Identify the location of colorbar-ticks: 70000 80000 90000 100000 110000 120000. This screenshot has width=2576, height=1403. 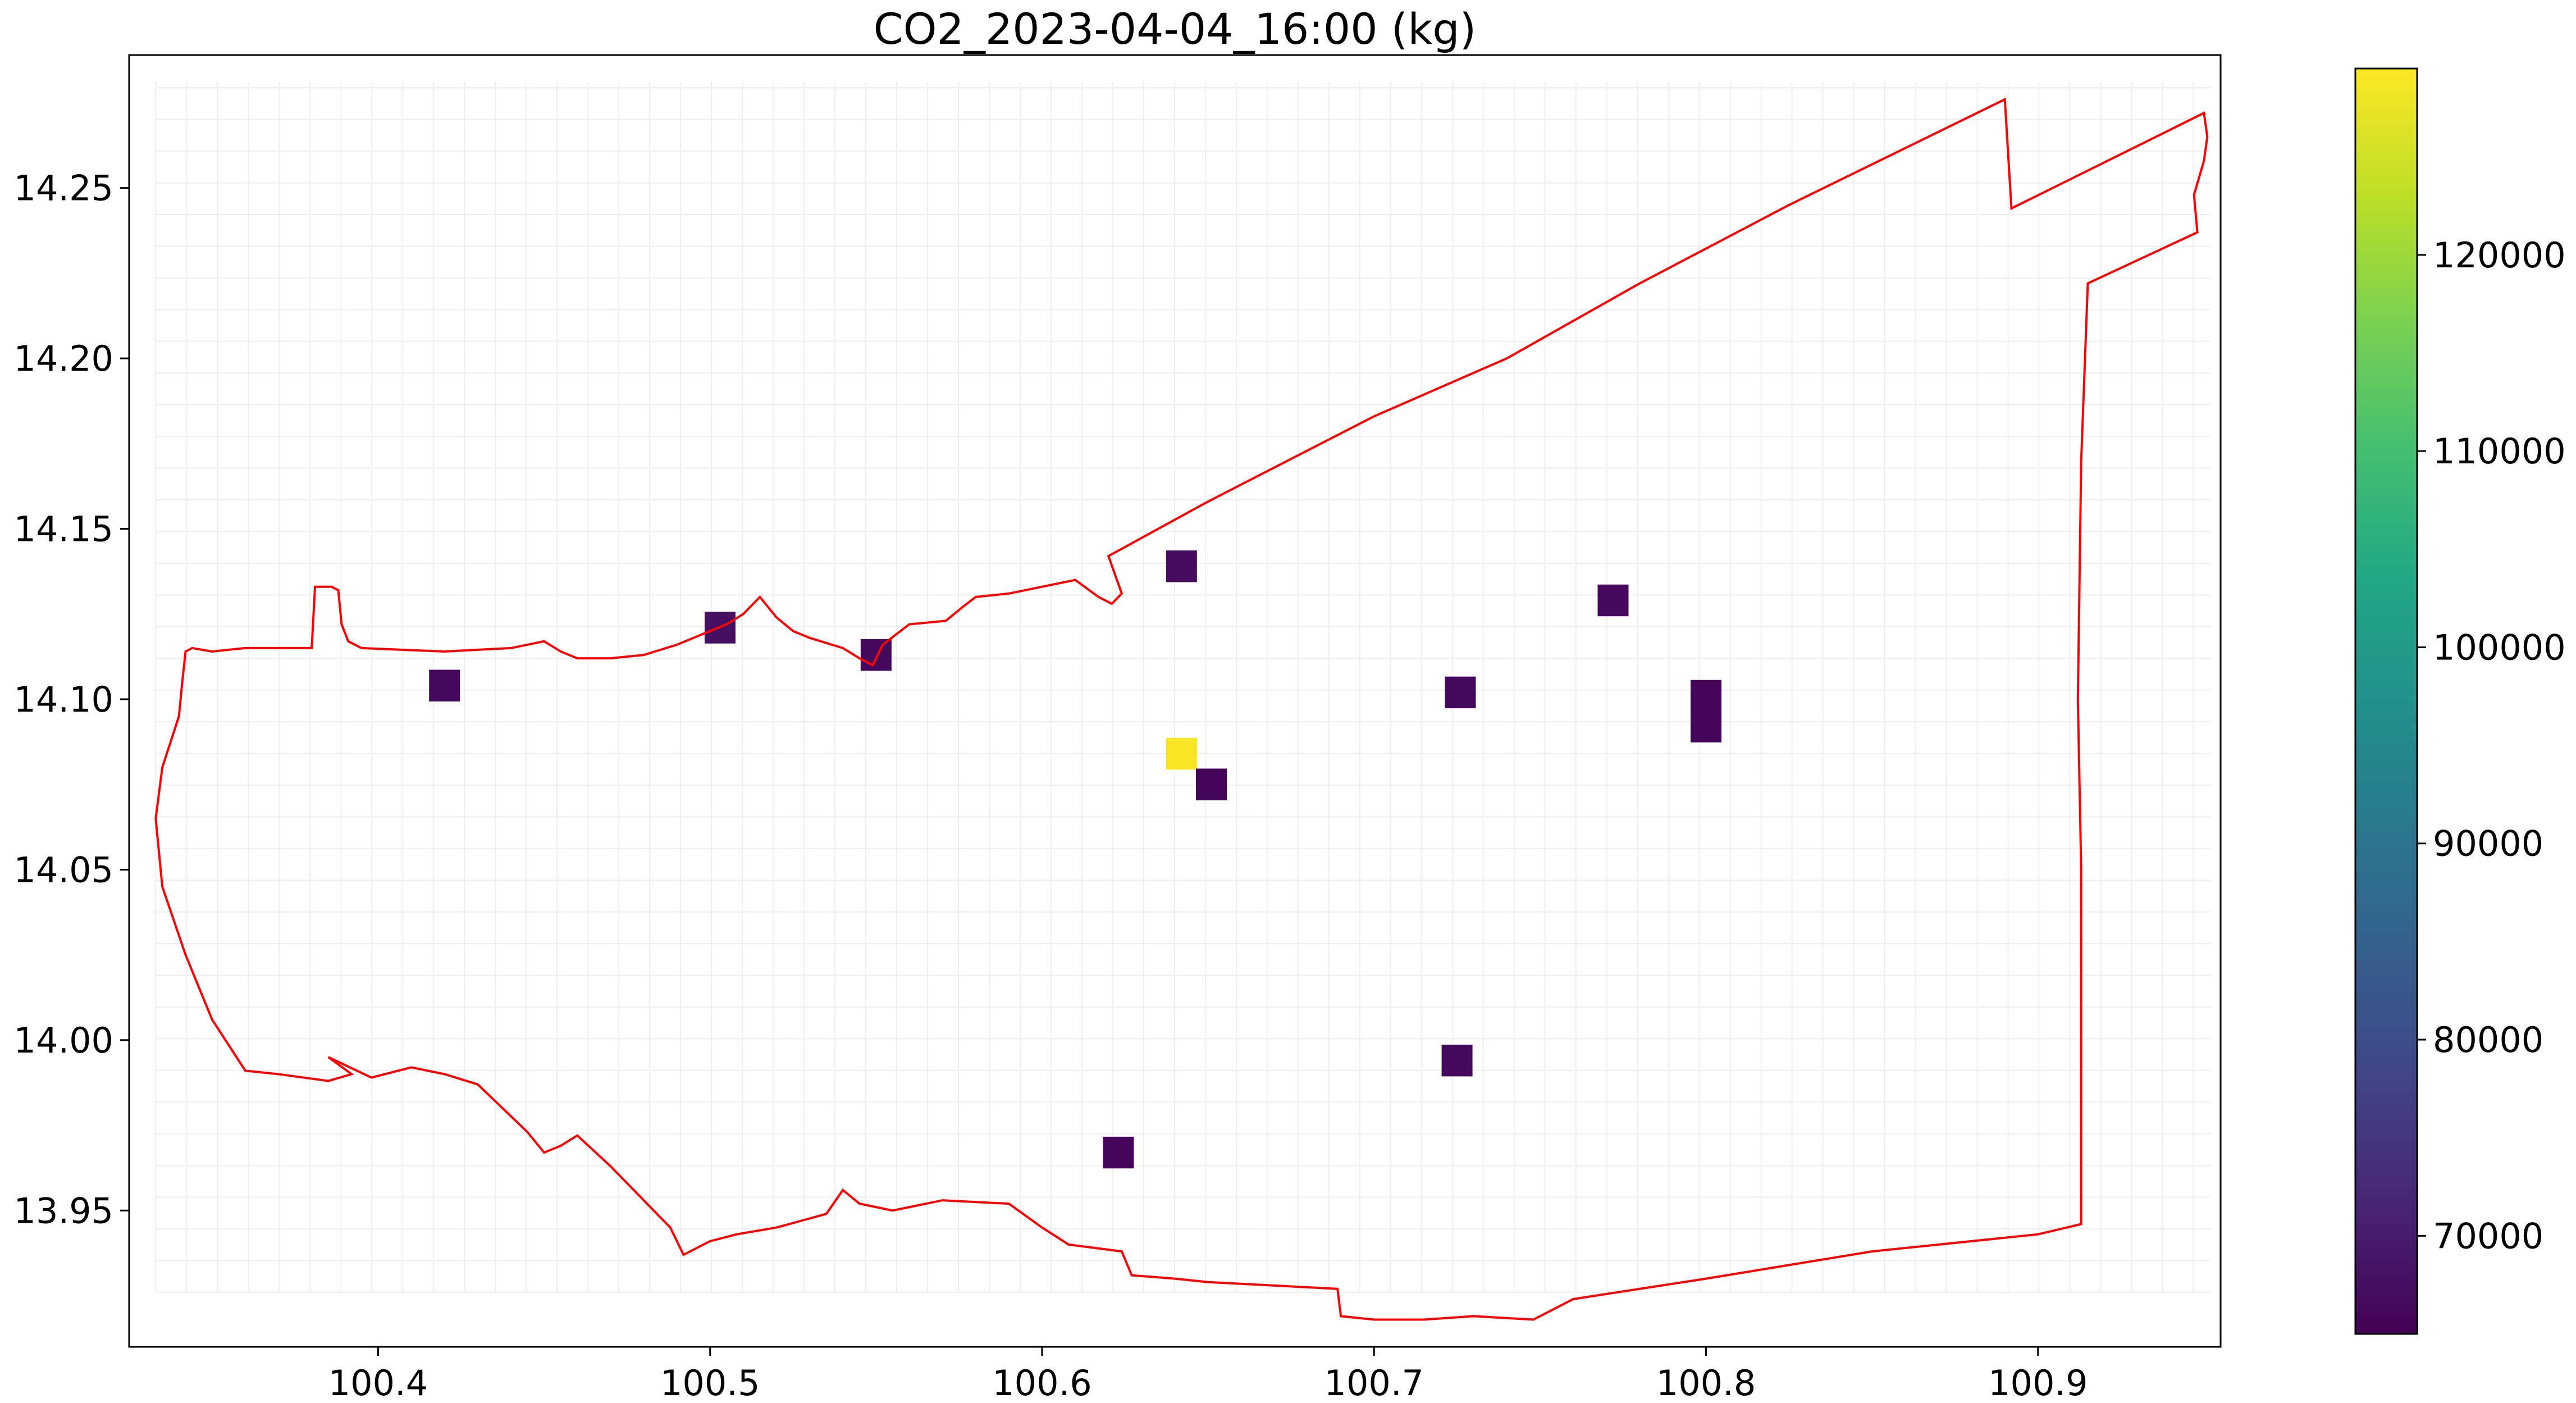
(2491, 745).